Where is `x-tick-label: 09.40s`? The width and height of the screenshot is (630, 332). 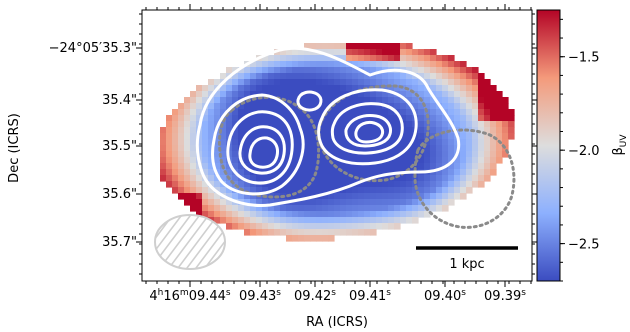 x-tick-label: 09.40s is located at coordinates (445, 296).